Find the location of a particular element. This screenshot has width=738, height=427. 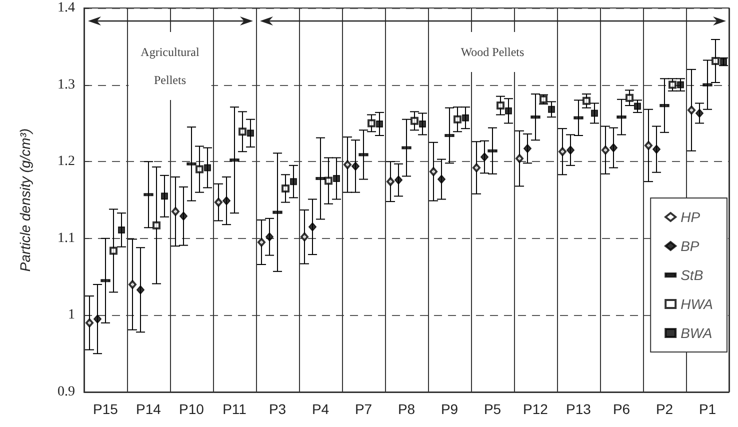

x-tick-label: P6 is located at coordinates (621, 409).